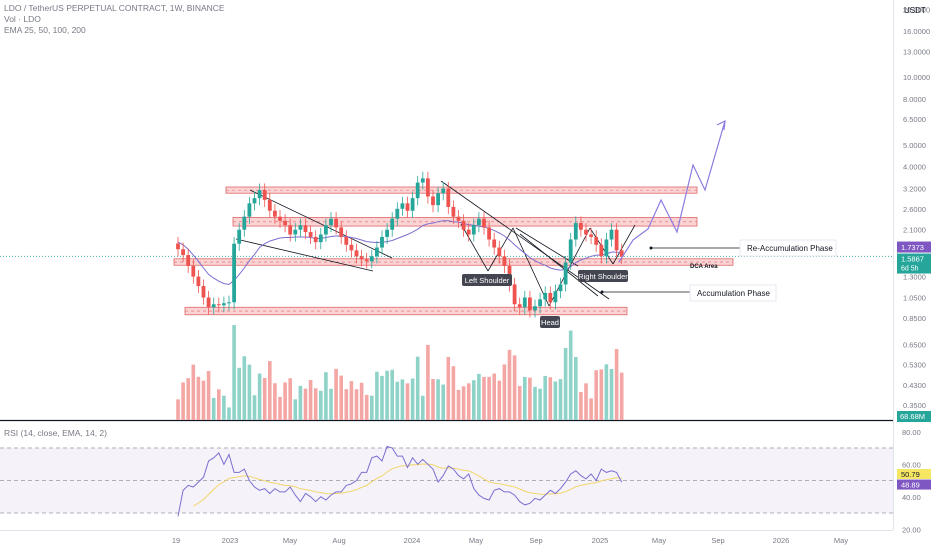 This screenshot has width=932, height=550. Describe the element at coordinates (916, 31) in the screenshot. I see `price-tick-1: 16.0000` at that location.